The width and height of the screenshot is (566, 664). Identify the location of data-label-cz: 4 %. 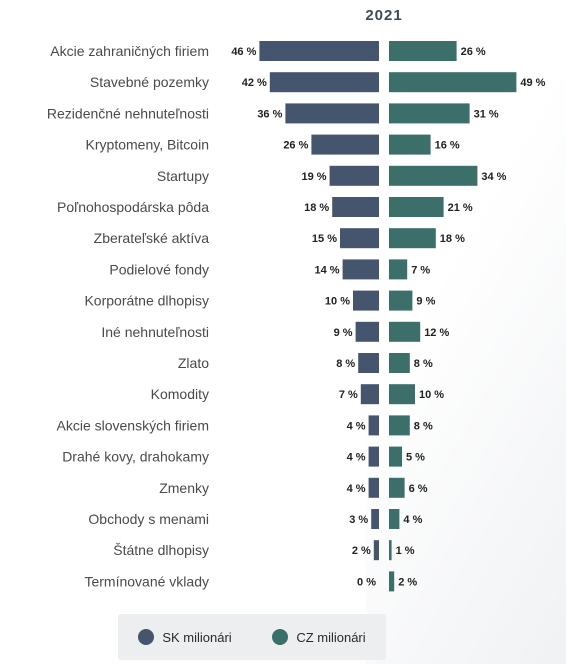
(412, 520).